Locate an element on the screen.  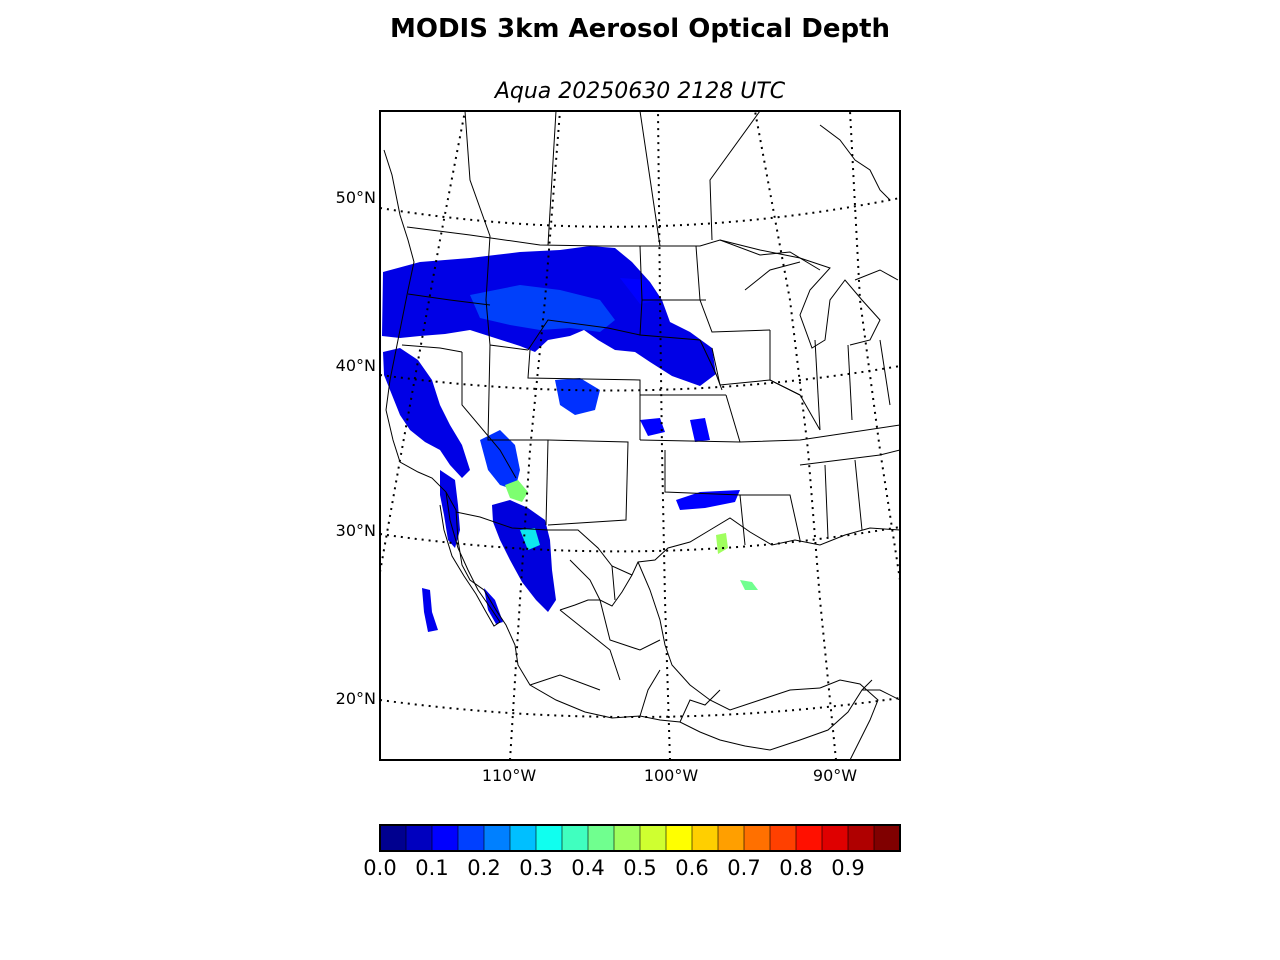
aod-data-layer is located at coordinates (570, 439).